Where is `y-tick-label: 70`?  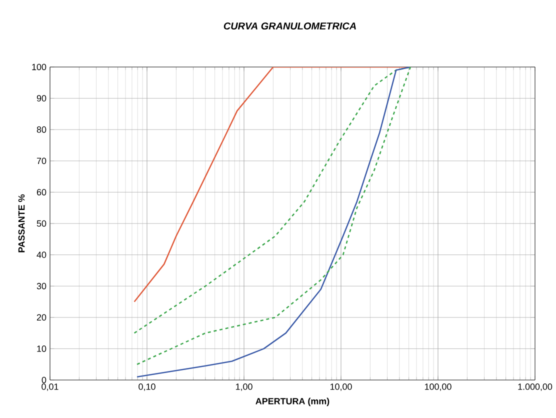
y-tick-label: 70 is located at coordinates (41, 161).